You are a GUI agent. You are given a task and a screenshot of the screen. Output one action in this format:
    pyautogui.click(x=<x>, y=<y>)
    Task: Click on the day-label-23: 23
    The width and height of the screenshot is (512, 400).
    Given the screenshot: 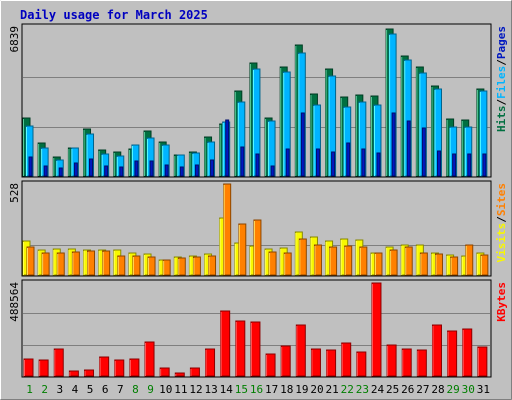 What is the action you would take?
    pyautogui.click(x=362, y=389)
    